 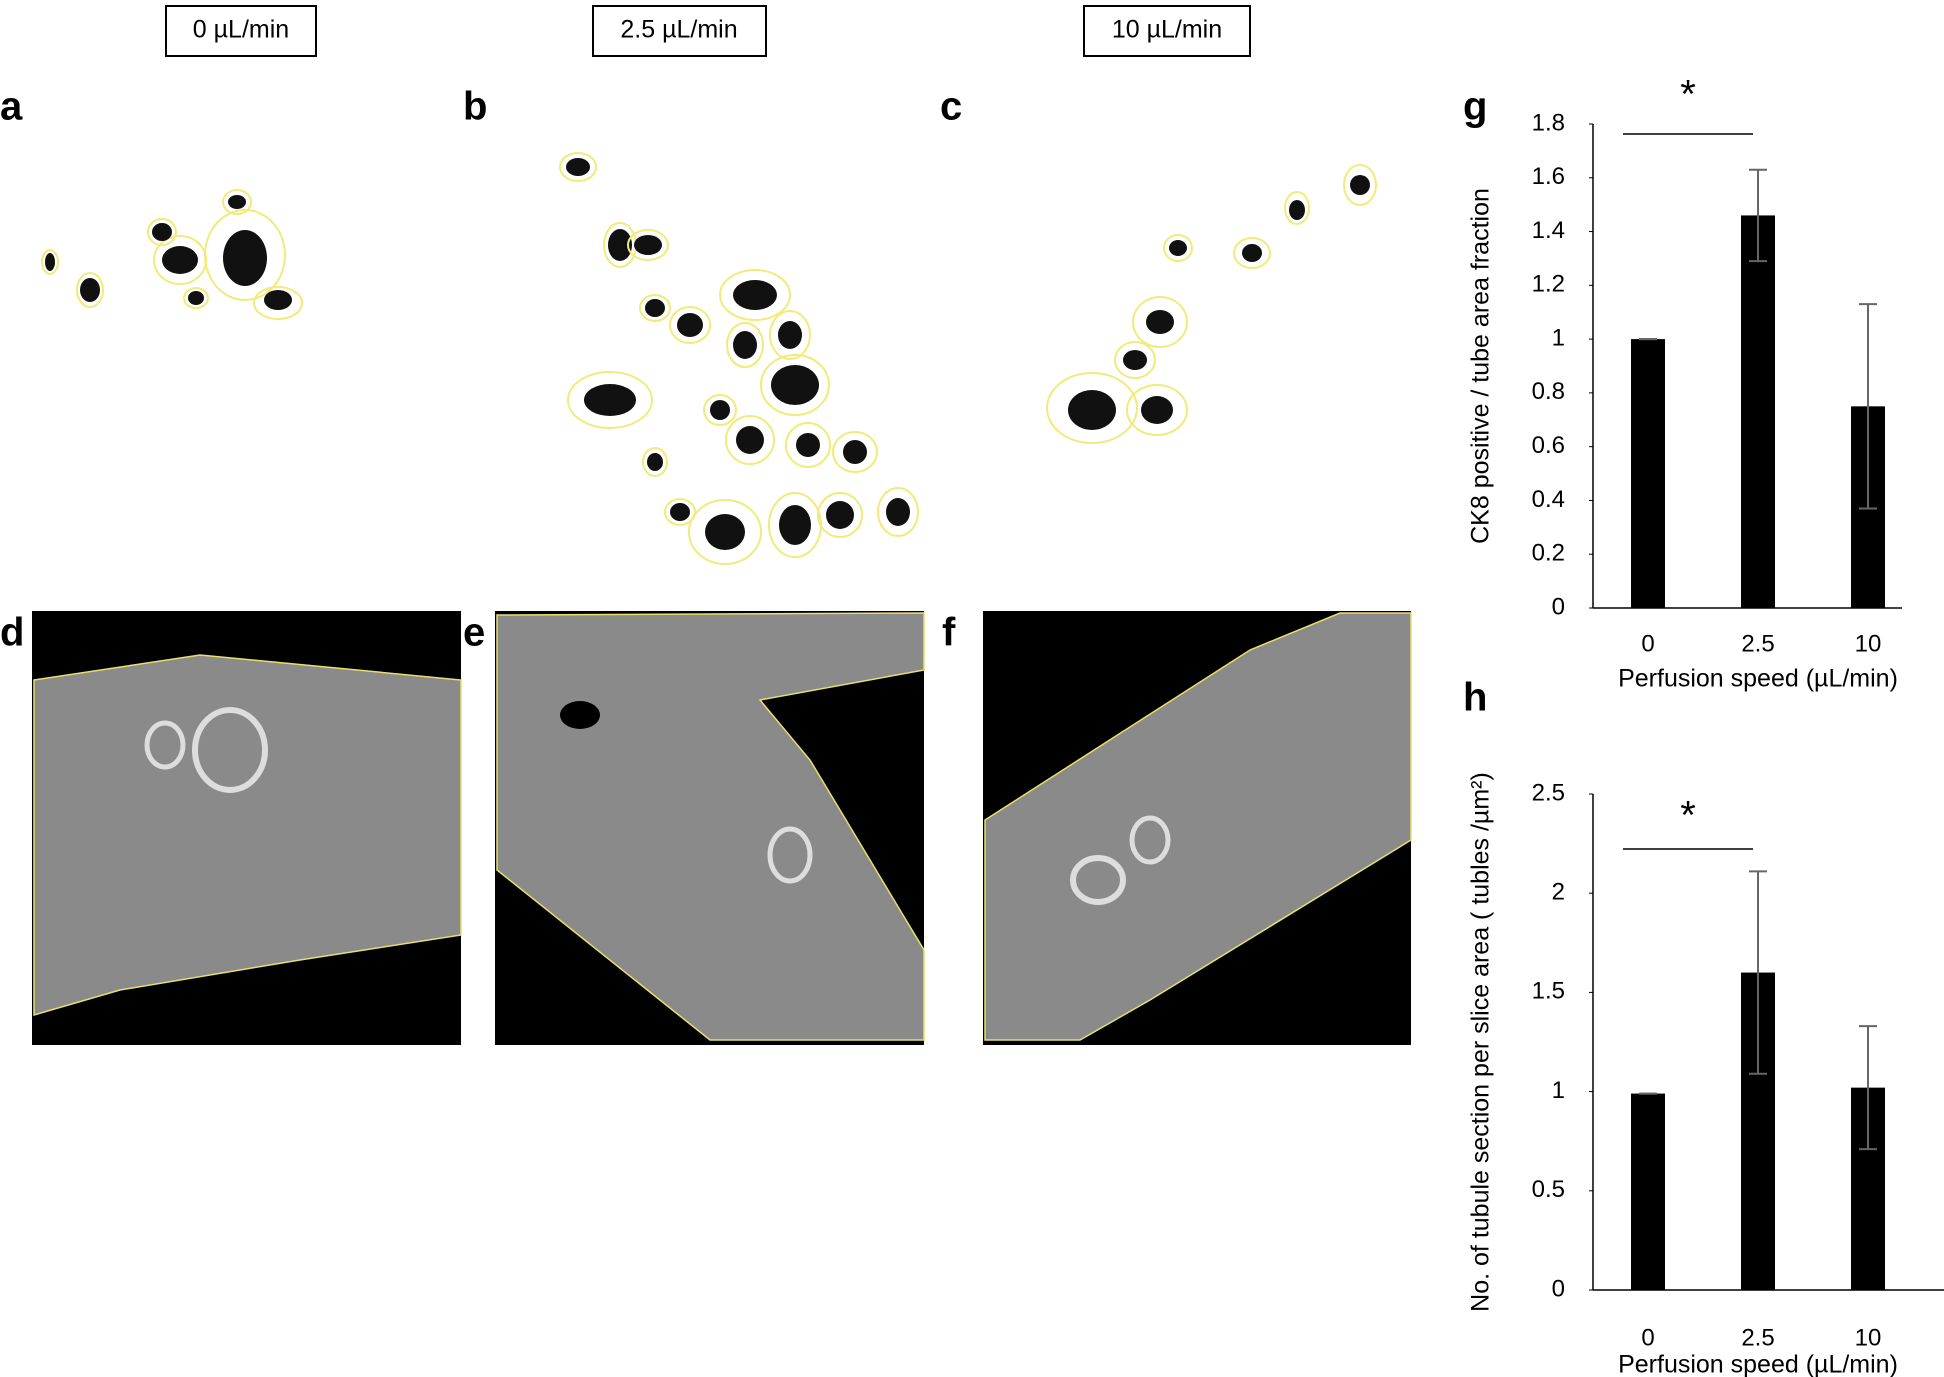 I want to click on panel-letter: c, so click(x=951, y=107).